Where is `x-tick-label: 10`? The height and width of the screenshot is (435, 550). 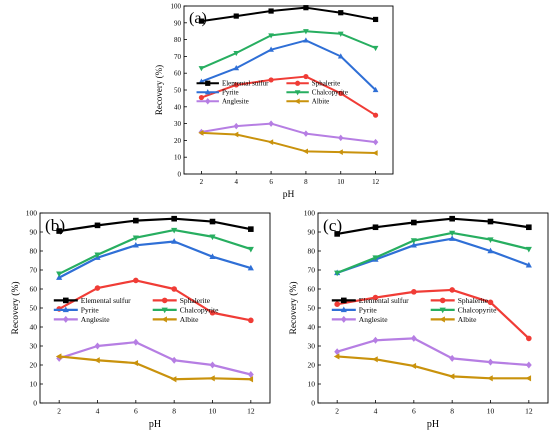
x-tick-label: 10 is located at coordinates (341, 182).